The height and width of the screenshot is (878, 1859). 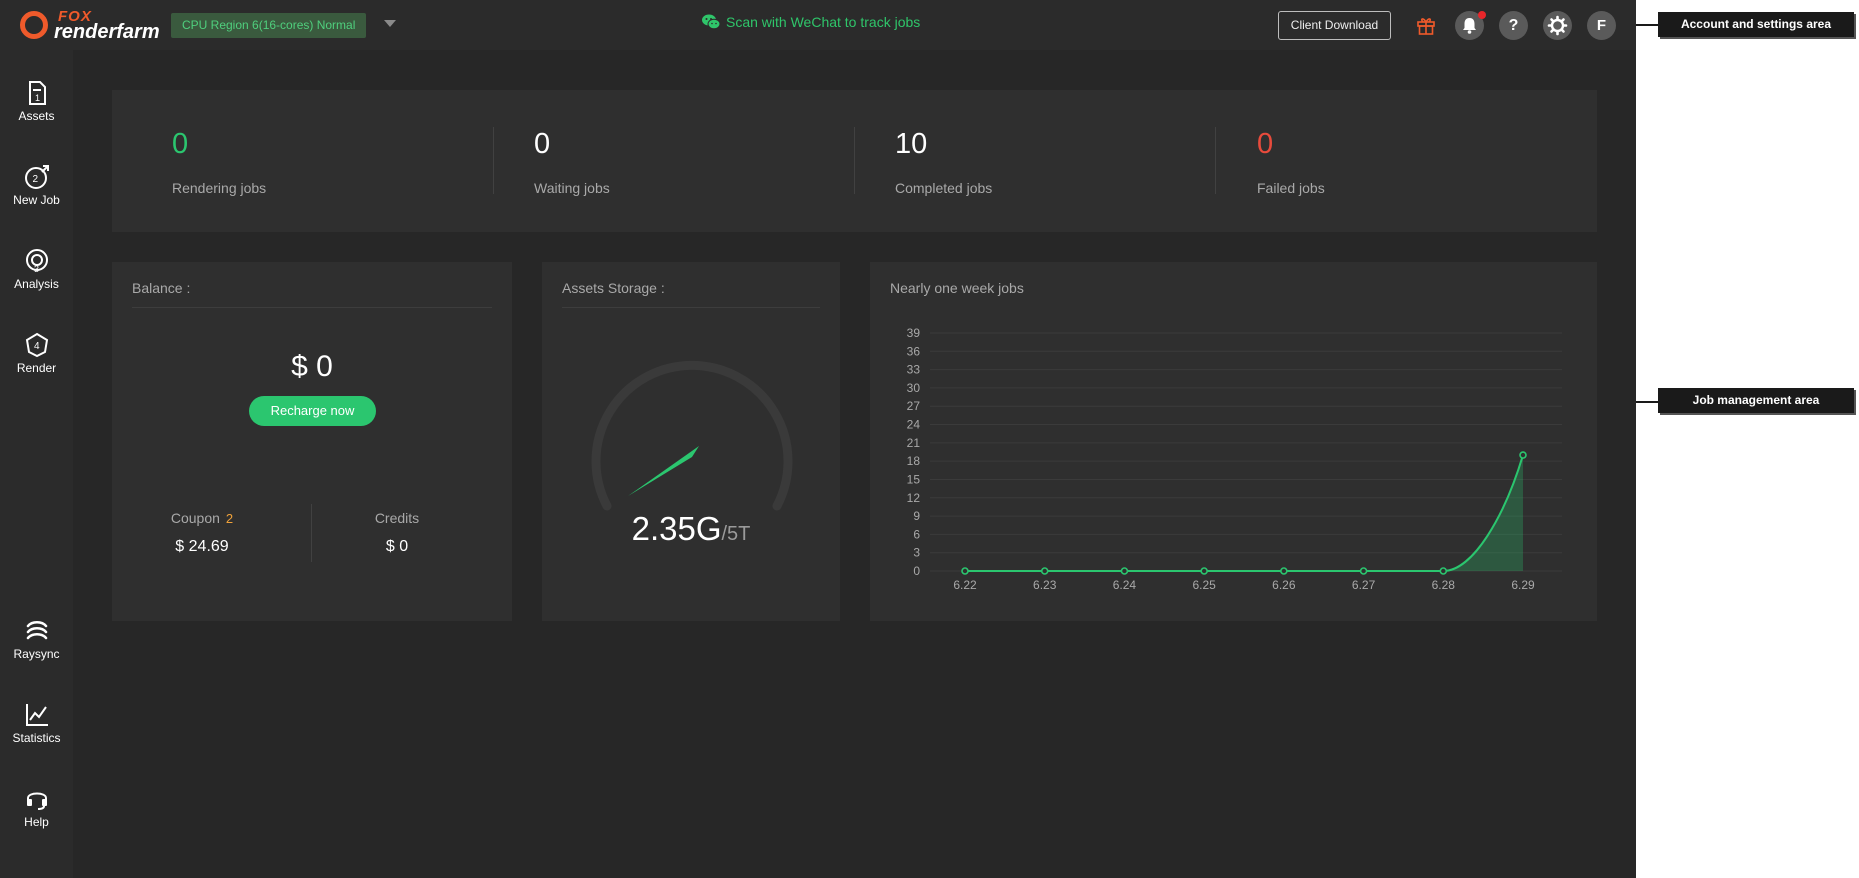 What do you see at coordinates (914, 479) in the screenshot?
I see `y-tick-label: 15` at bounding box center [914, 479].